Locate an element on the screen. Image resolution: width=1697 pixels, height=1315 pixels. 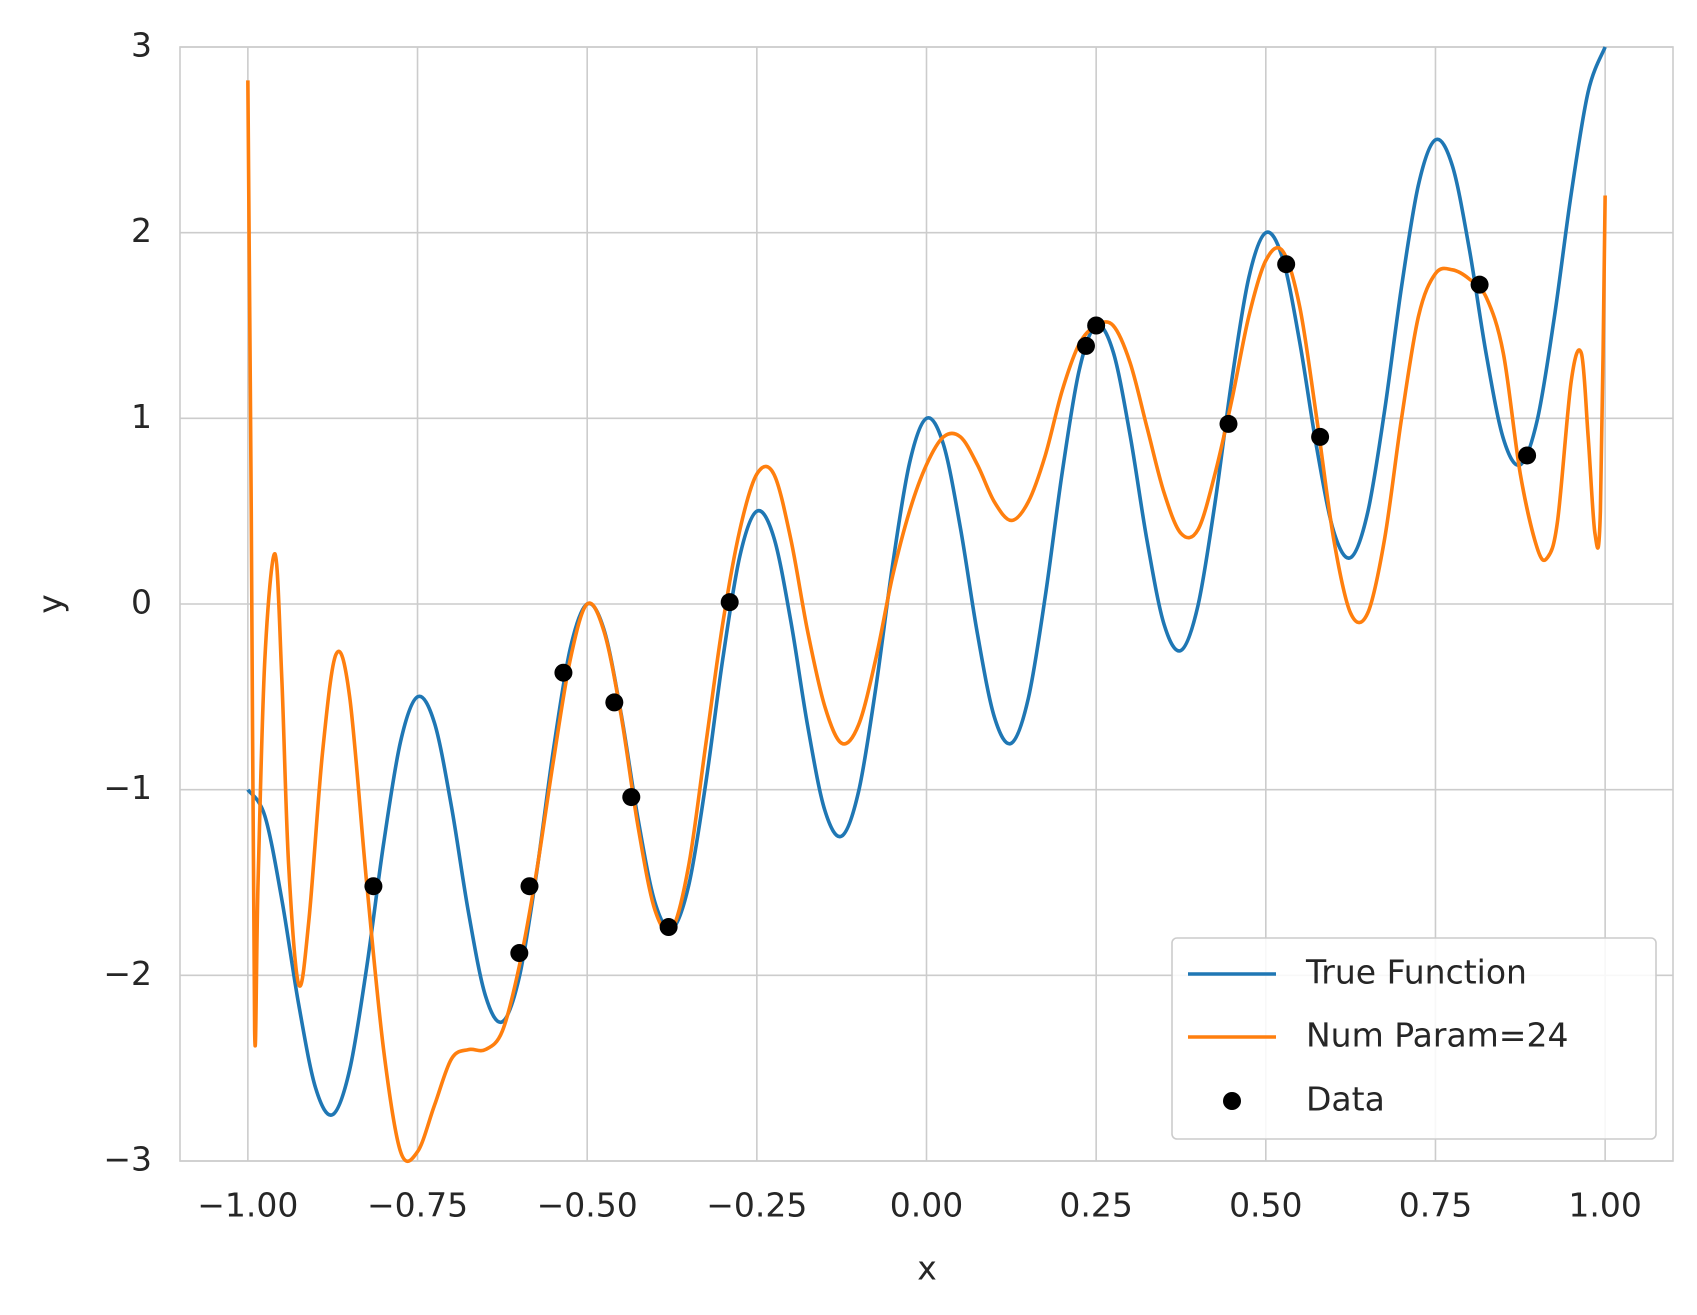
y-tick-label: −2 is located at coordinates (127, 973).